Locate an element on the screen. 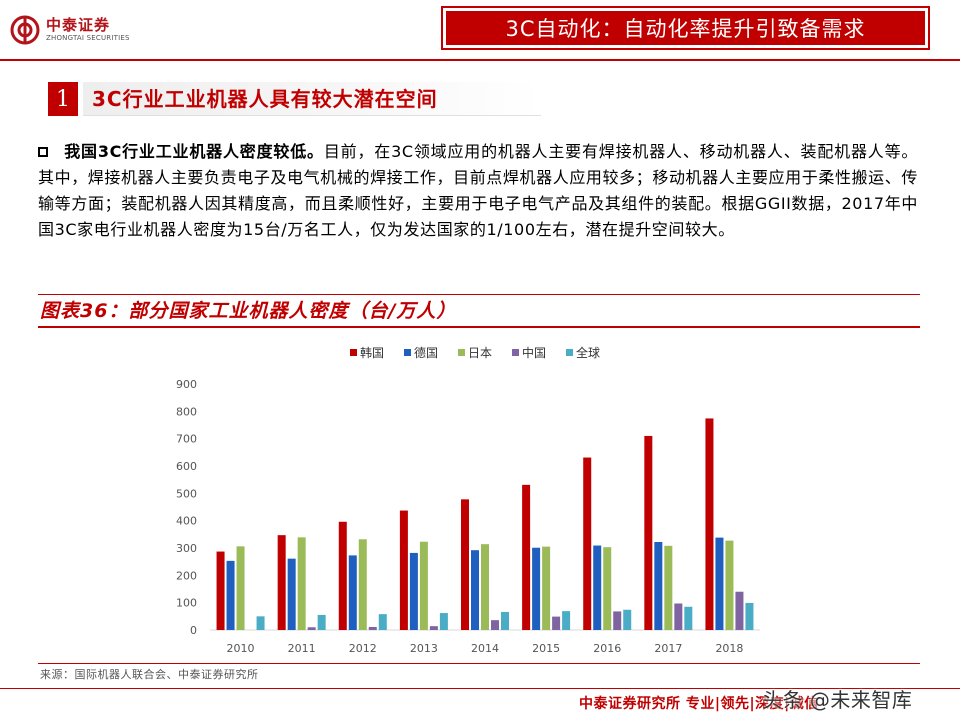 The image size is (960, 720). x-tick-label: 2015 is located at coordinates (546, 648).